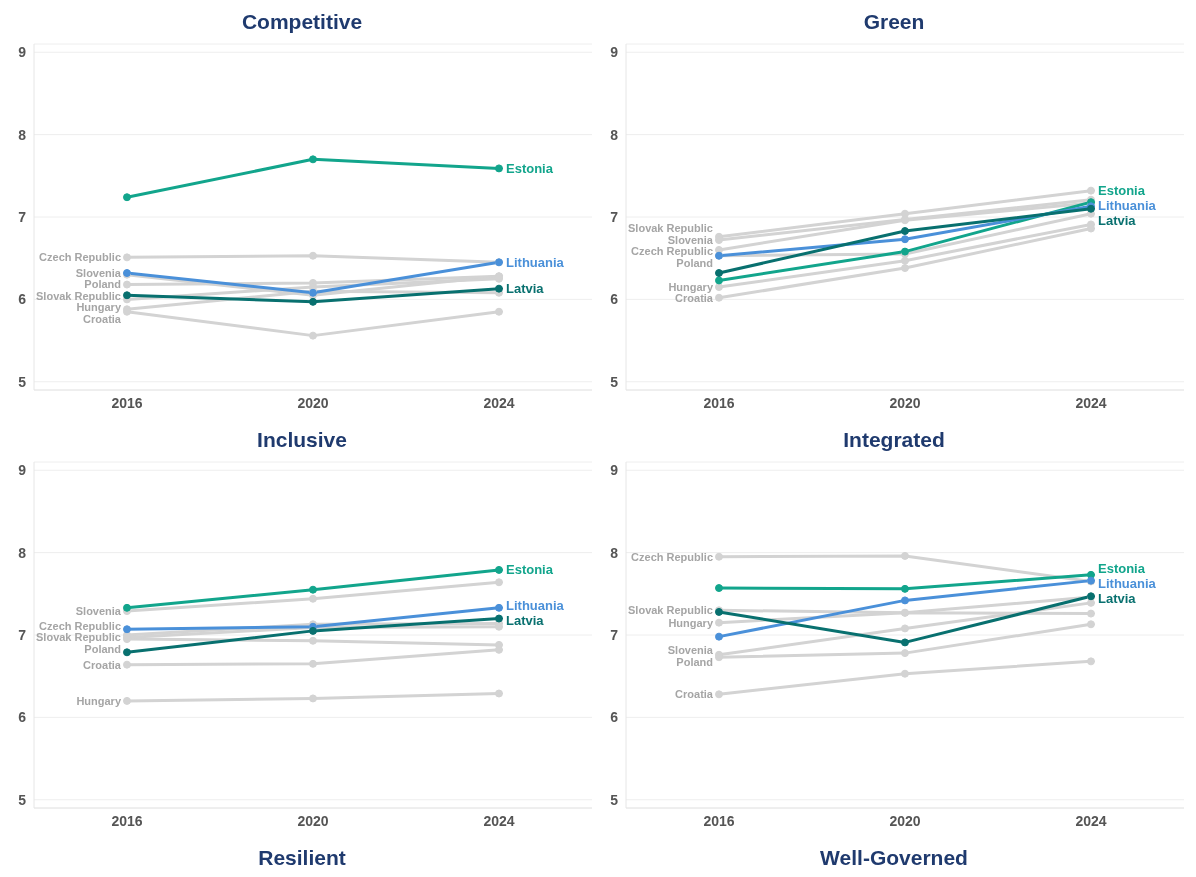 The width and height of the screenshot is (1196, 877). I want to click on chart-title: Integrated, so click(894, 440).